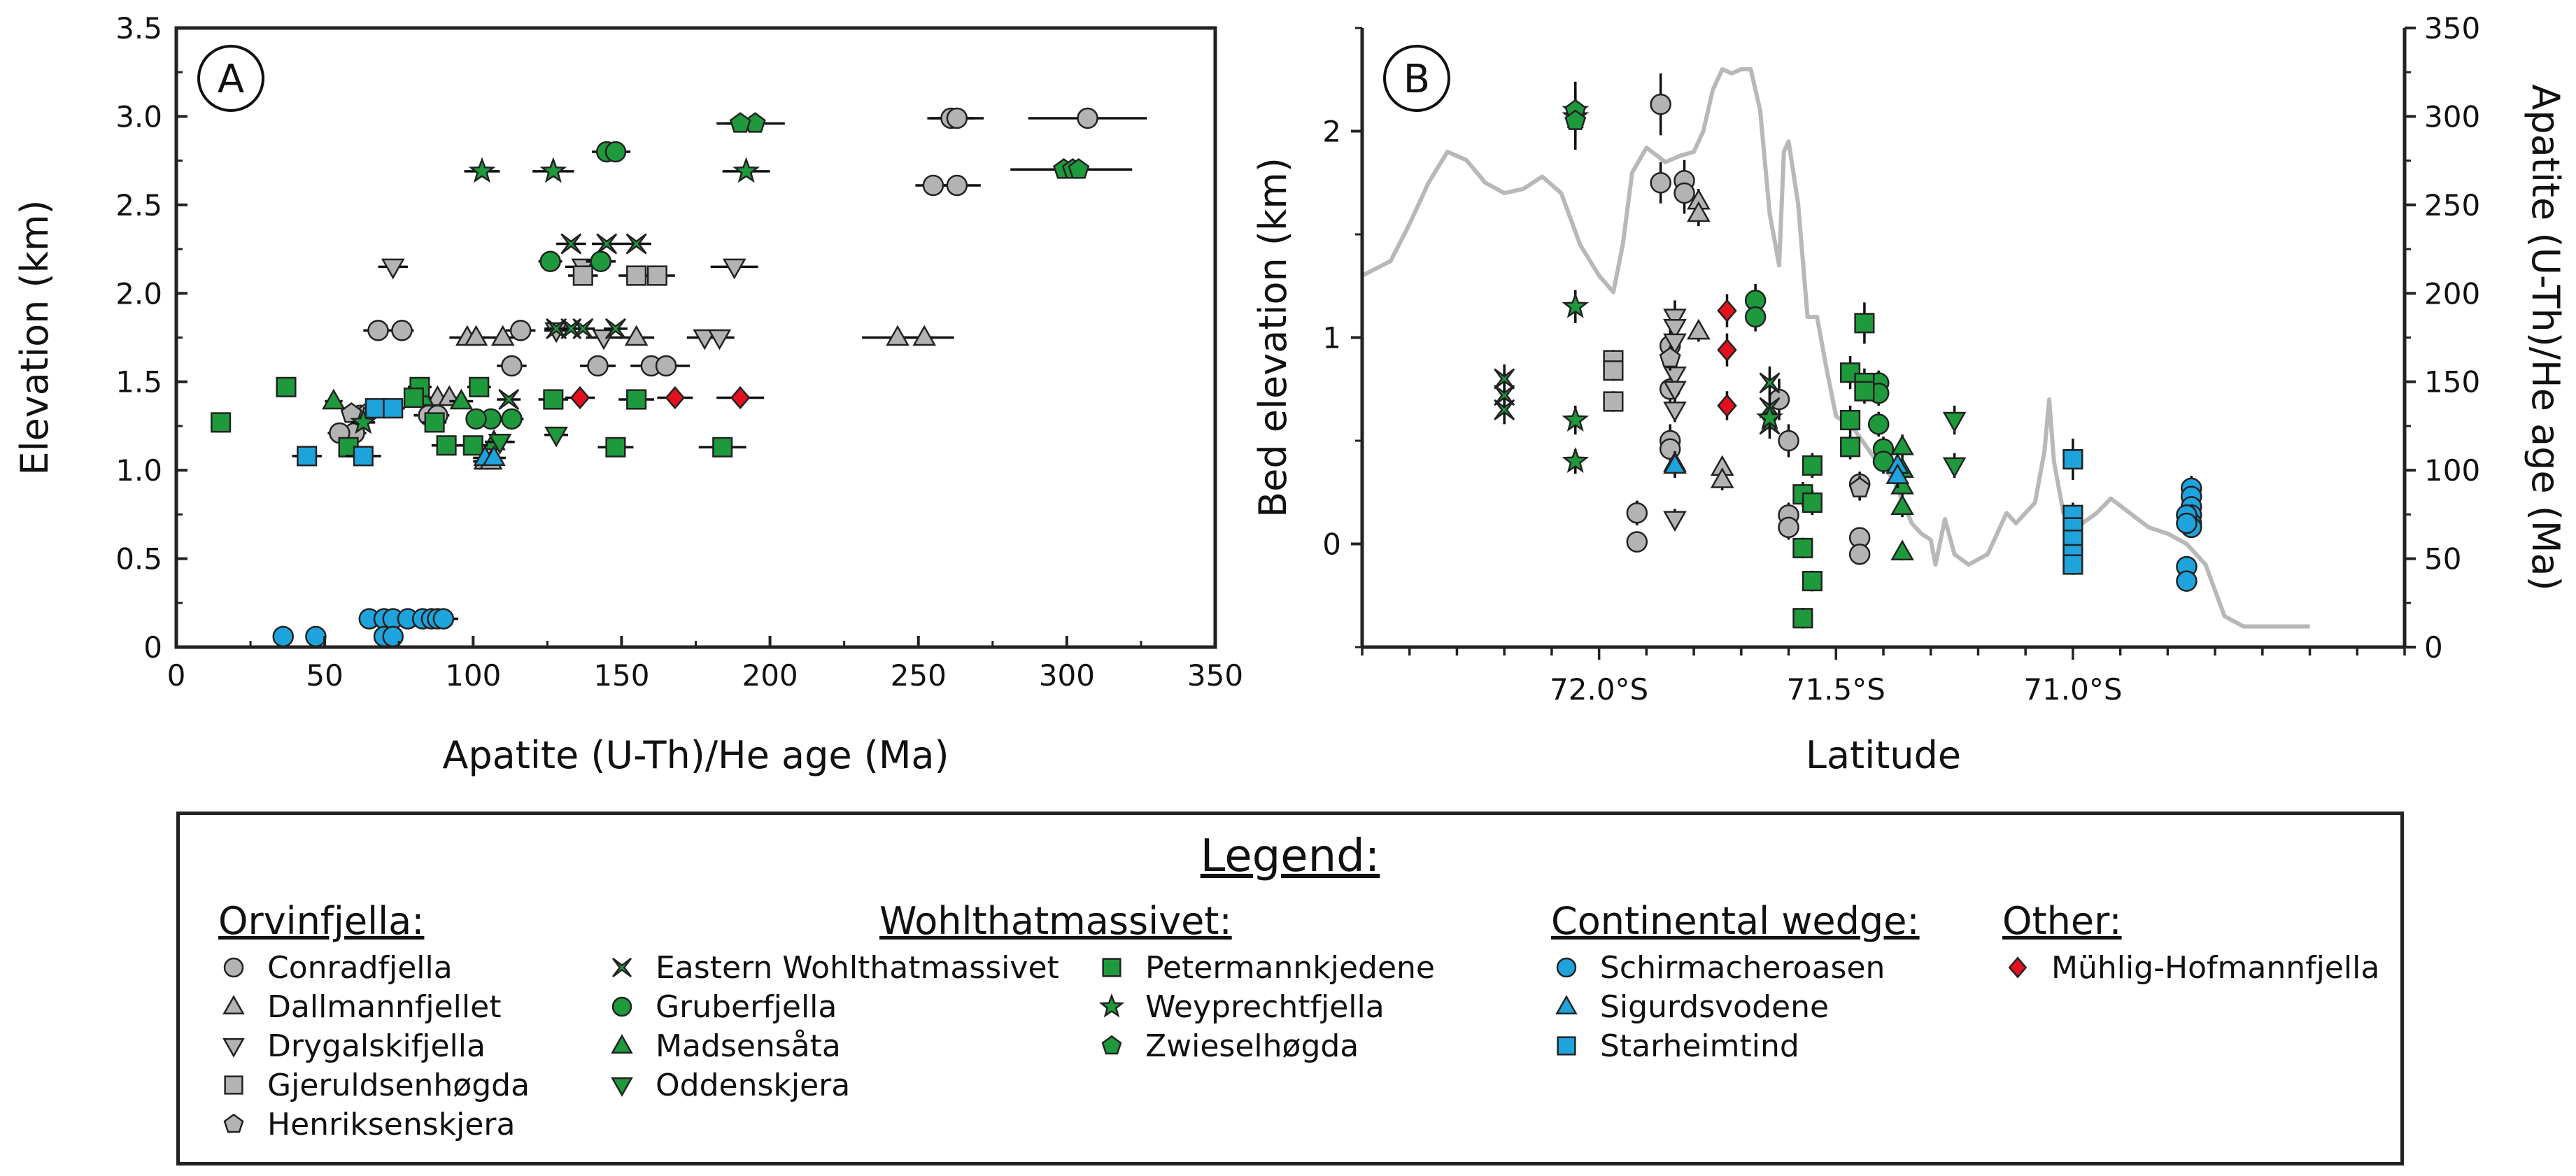 The height and width of the screenshot is (1176, 2576). I want to click on series-b-zwieselhogda, so click(1575, 116).